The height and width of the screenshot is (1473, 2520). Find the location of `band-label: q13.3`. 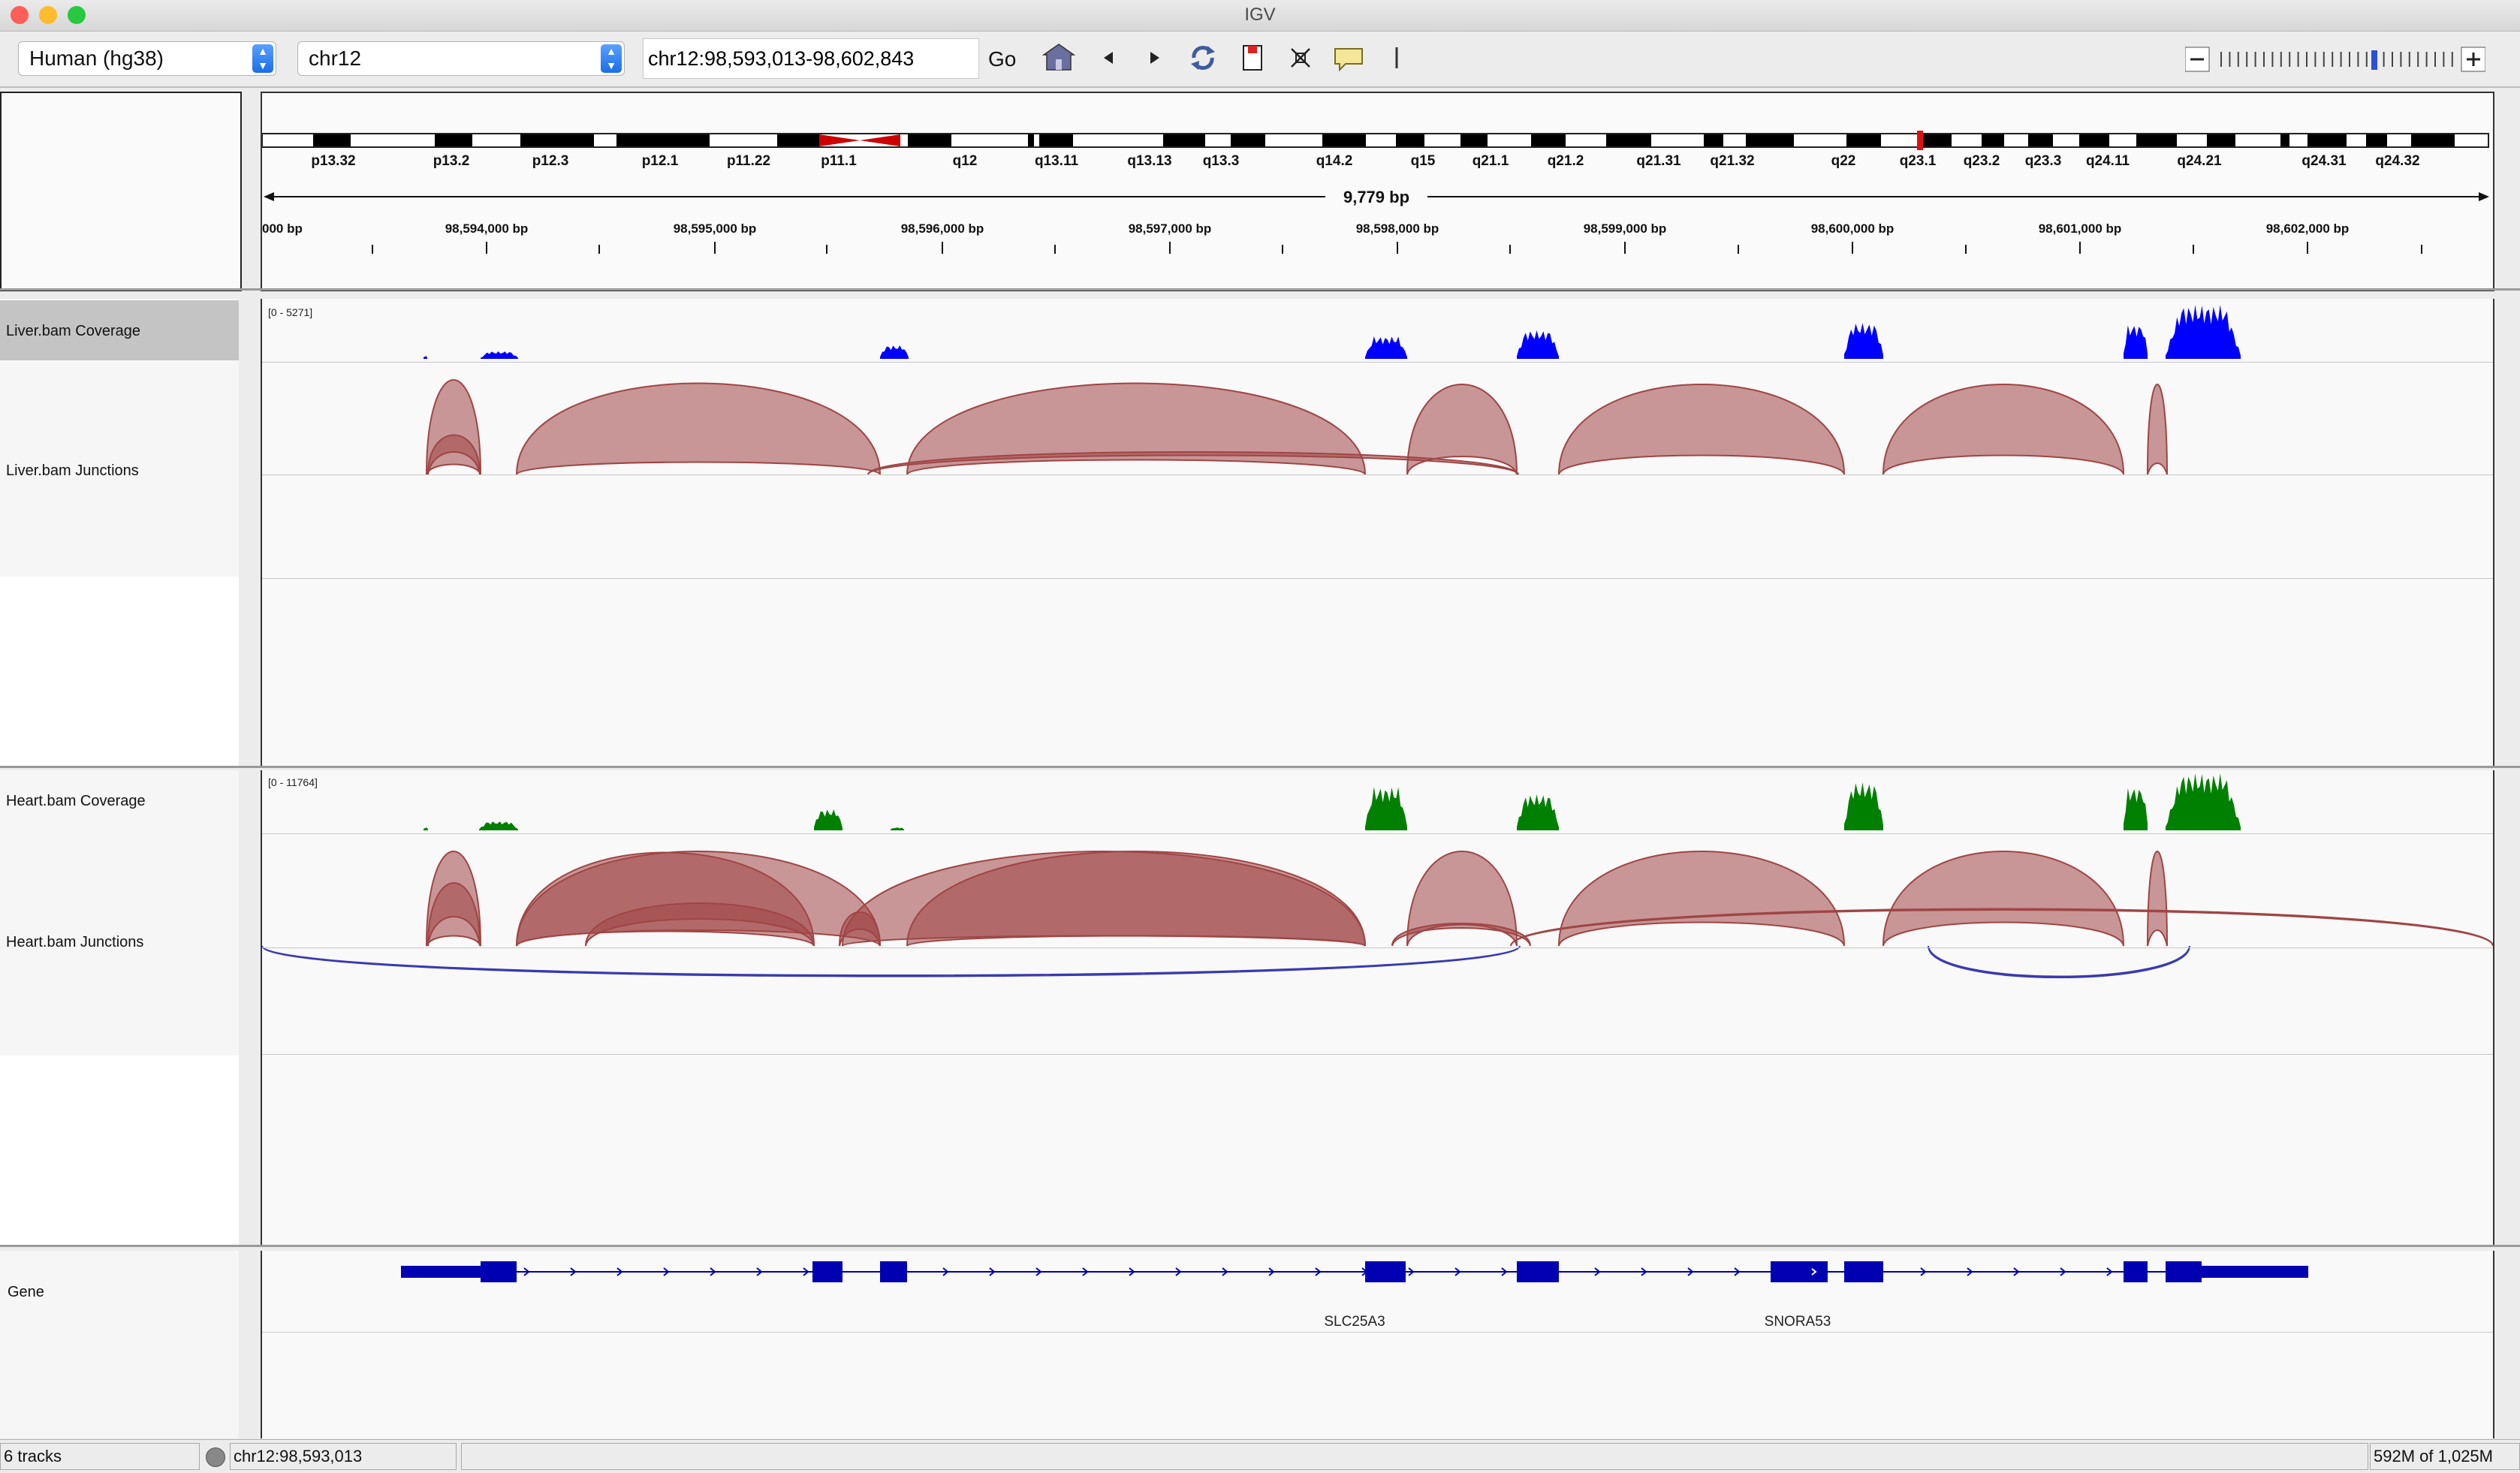

band-label: q13.3 is located at coordinates (1221, 161).